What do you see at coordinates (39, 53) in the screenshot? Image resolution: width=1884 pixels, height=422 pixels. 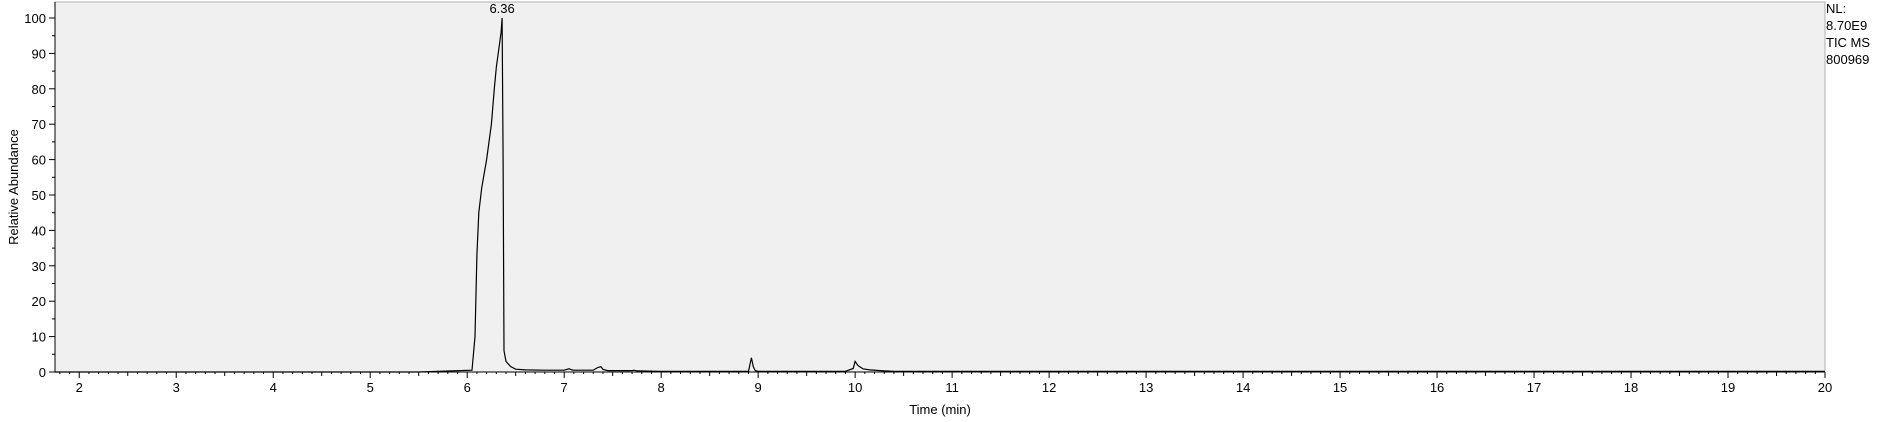 I see `y-tick-label: 90` at bounding box center [39, 53].